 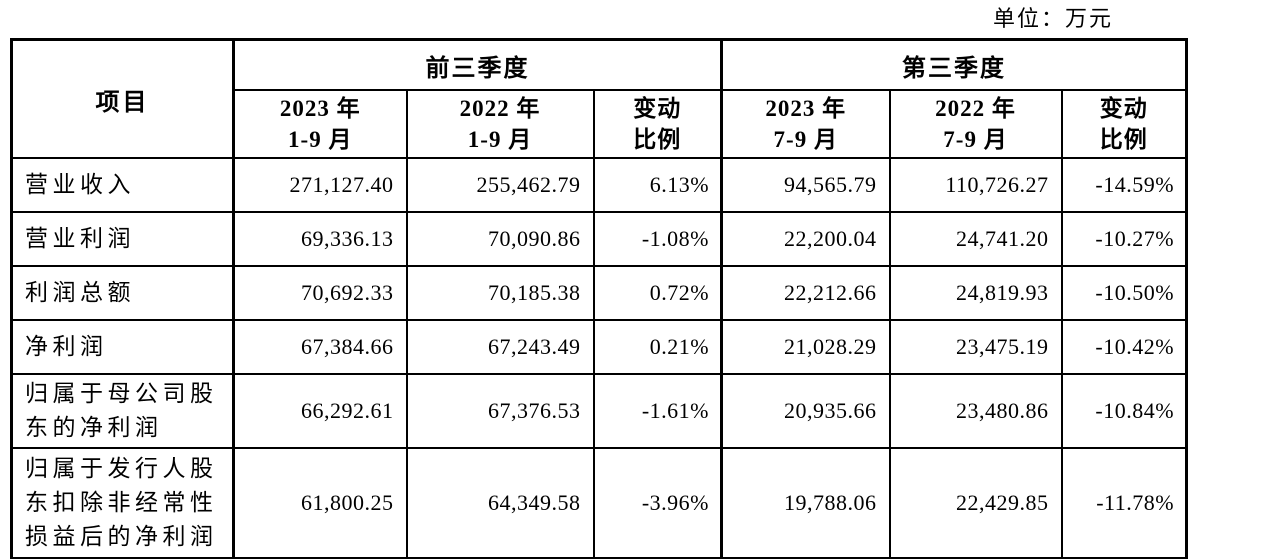 What do you see at coordinates (500, 347) in the screenshot?
I see `value-cell: 67,243.49` at bounding box center [500, 347].